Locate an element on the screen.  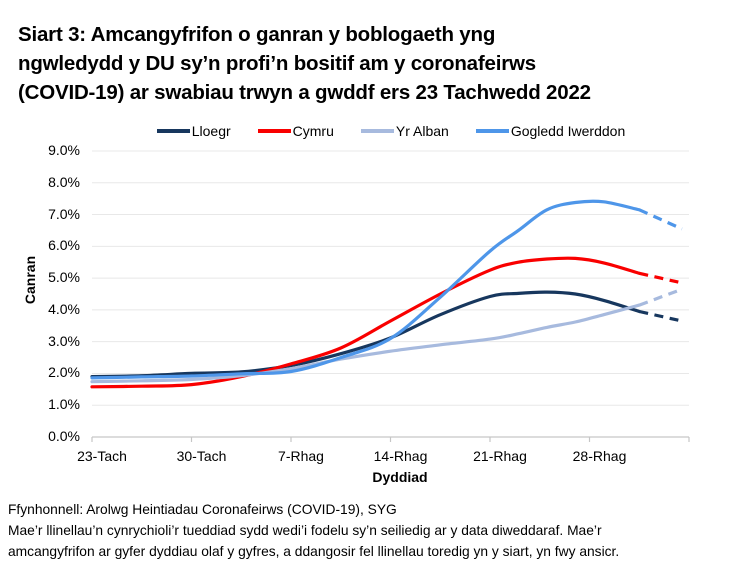
legend-item-Cymru: Cymru is located at coordinates (295, 131).